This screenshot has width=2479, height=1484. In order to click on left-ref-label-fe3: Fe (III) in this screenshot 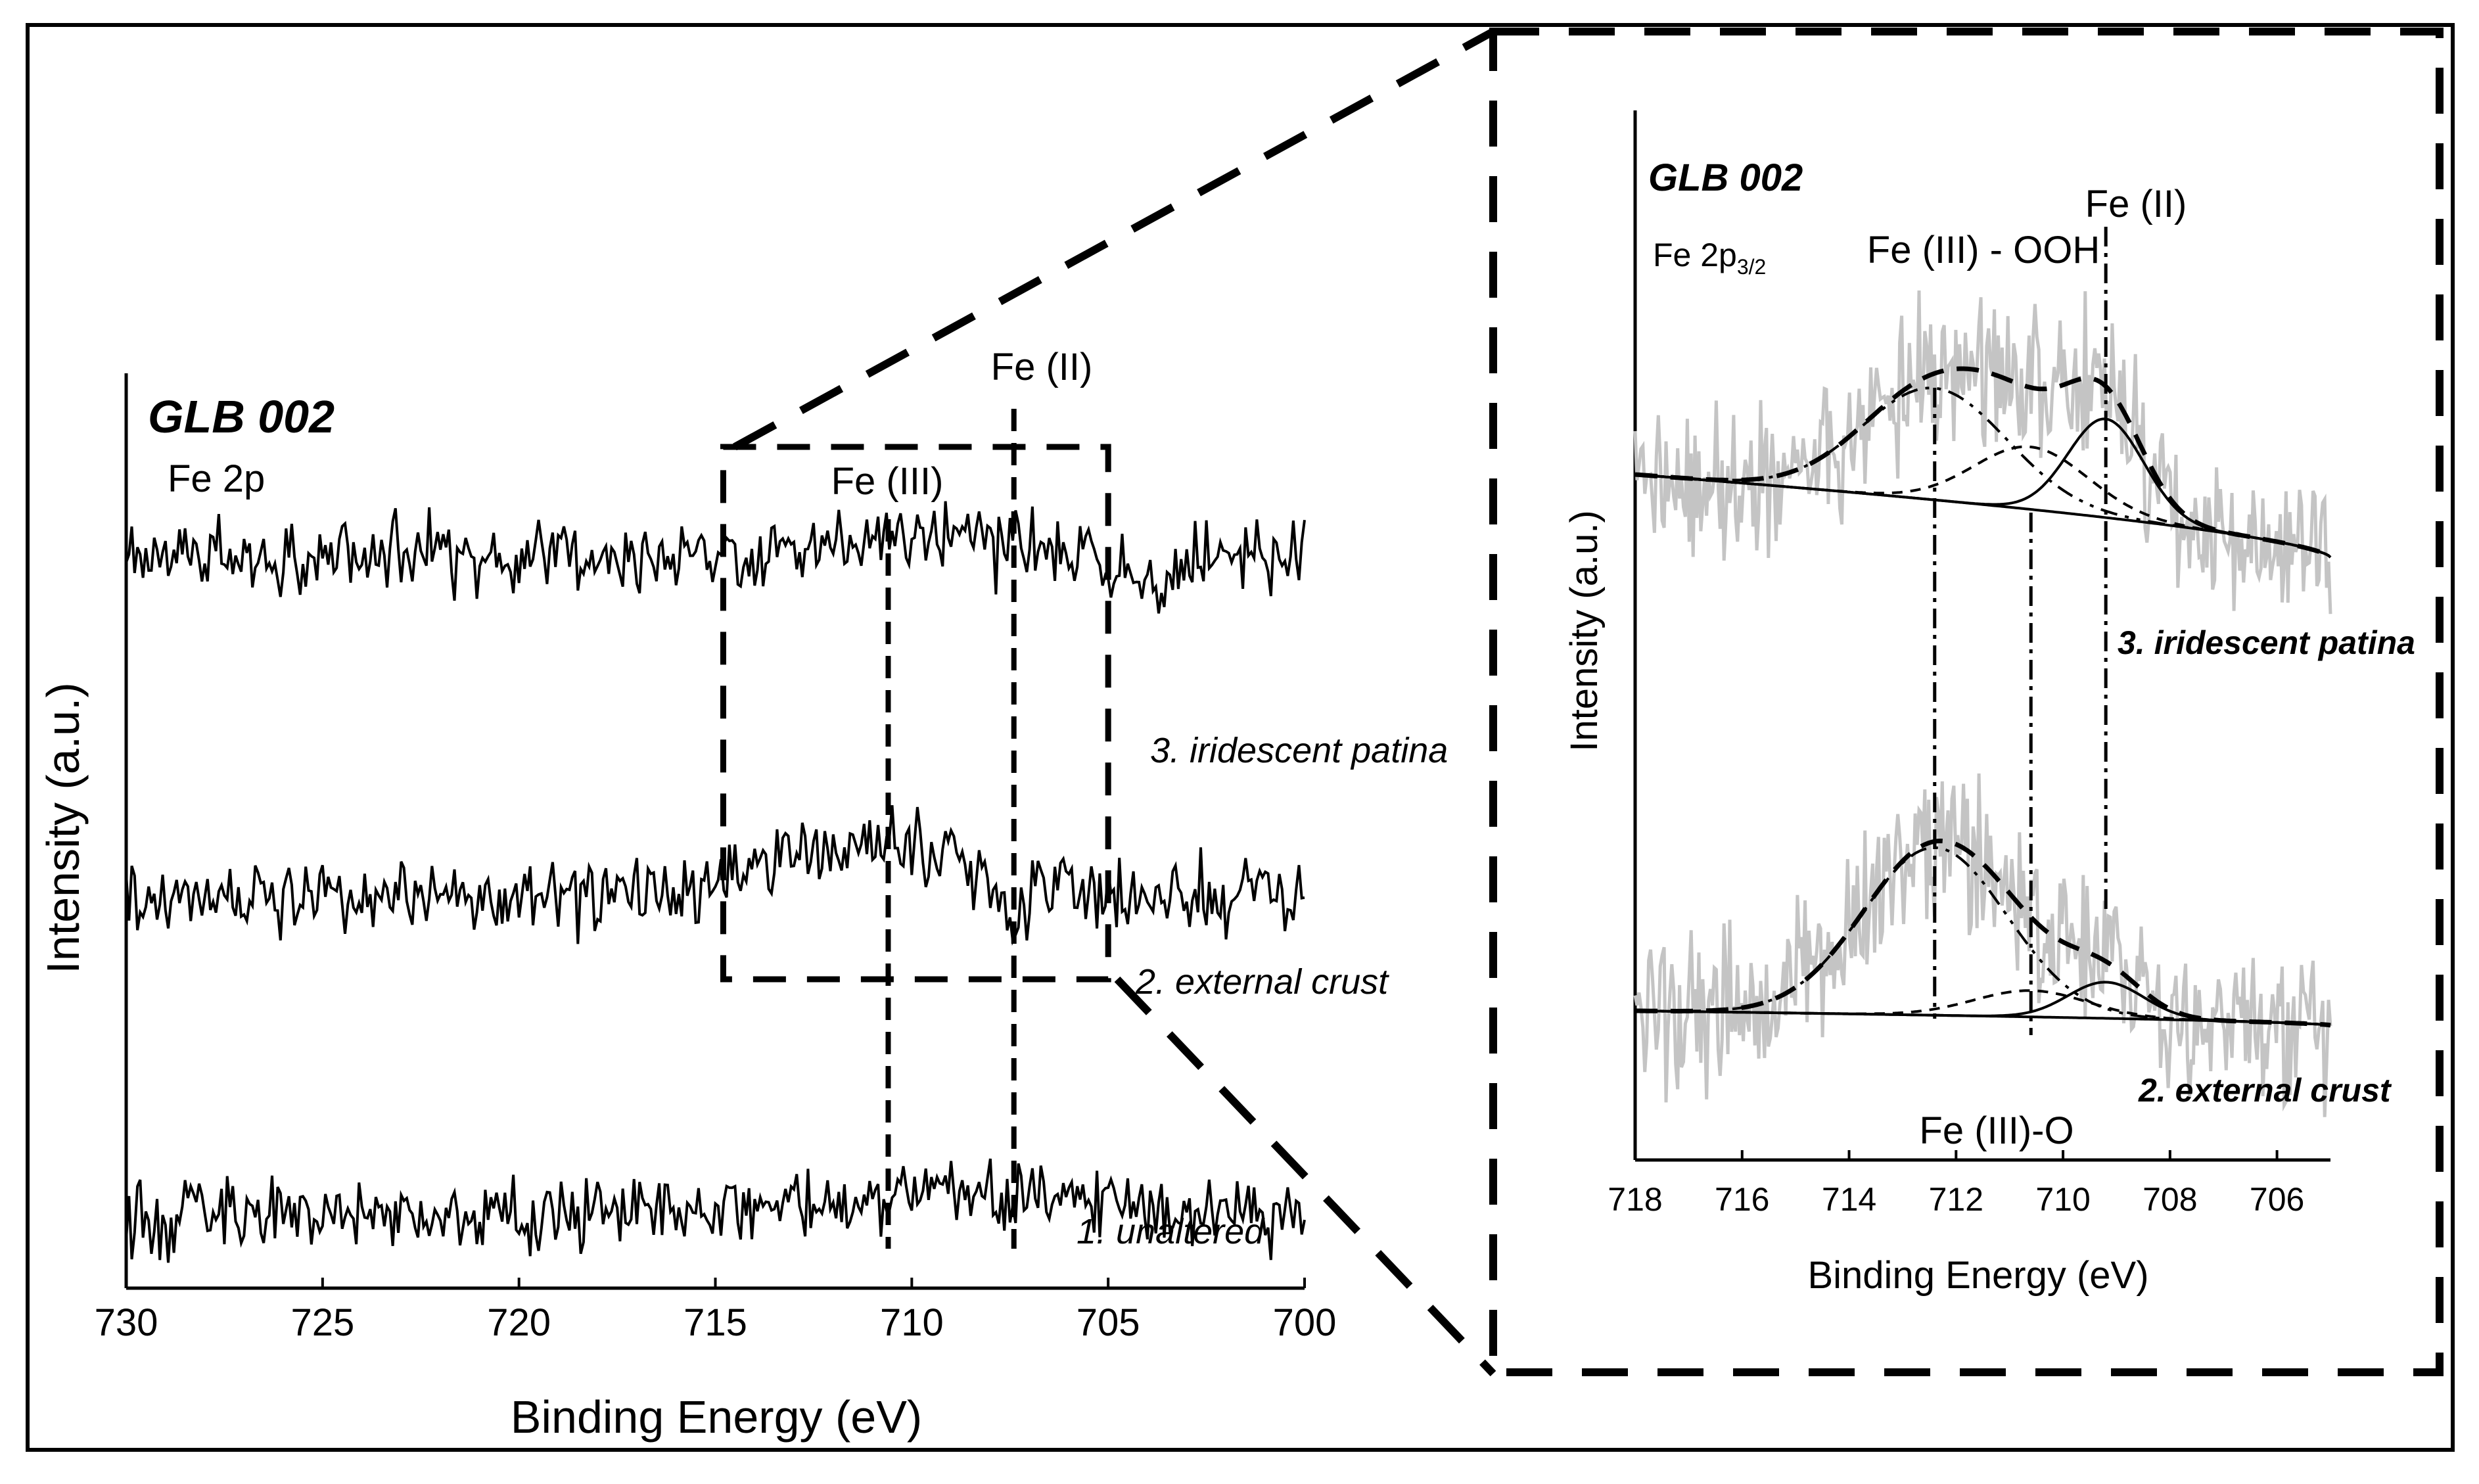, I will do `click(887, 481)`.